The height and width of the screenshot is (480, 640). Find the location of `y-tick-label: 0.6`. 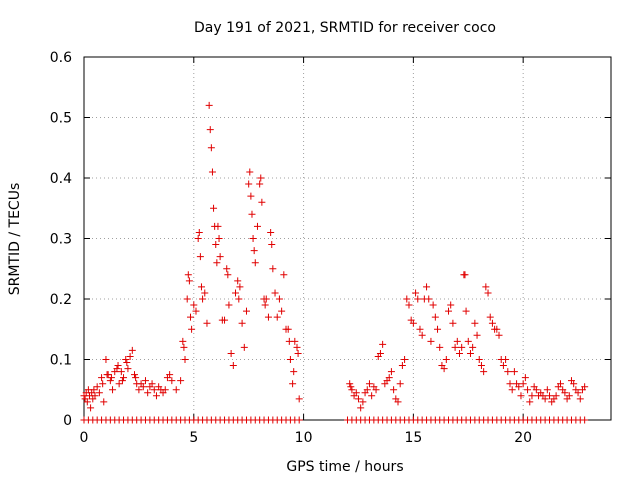

y-tick-label: 0.6 is located at coordinates (61, 58).